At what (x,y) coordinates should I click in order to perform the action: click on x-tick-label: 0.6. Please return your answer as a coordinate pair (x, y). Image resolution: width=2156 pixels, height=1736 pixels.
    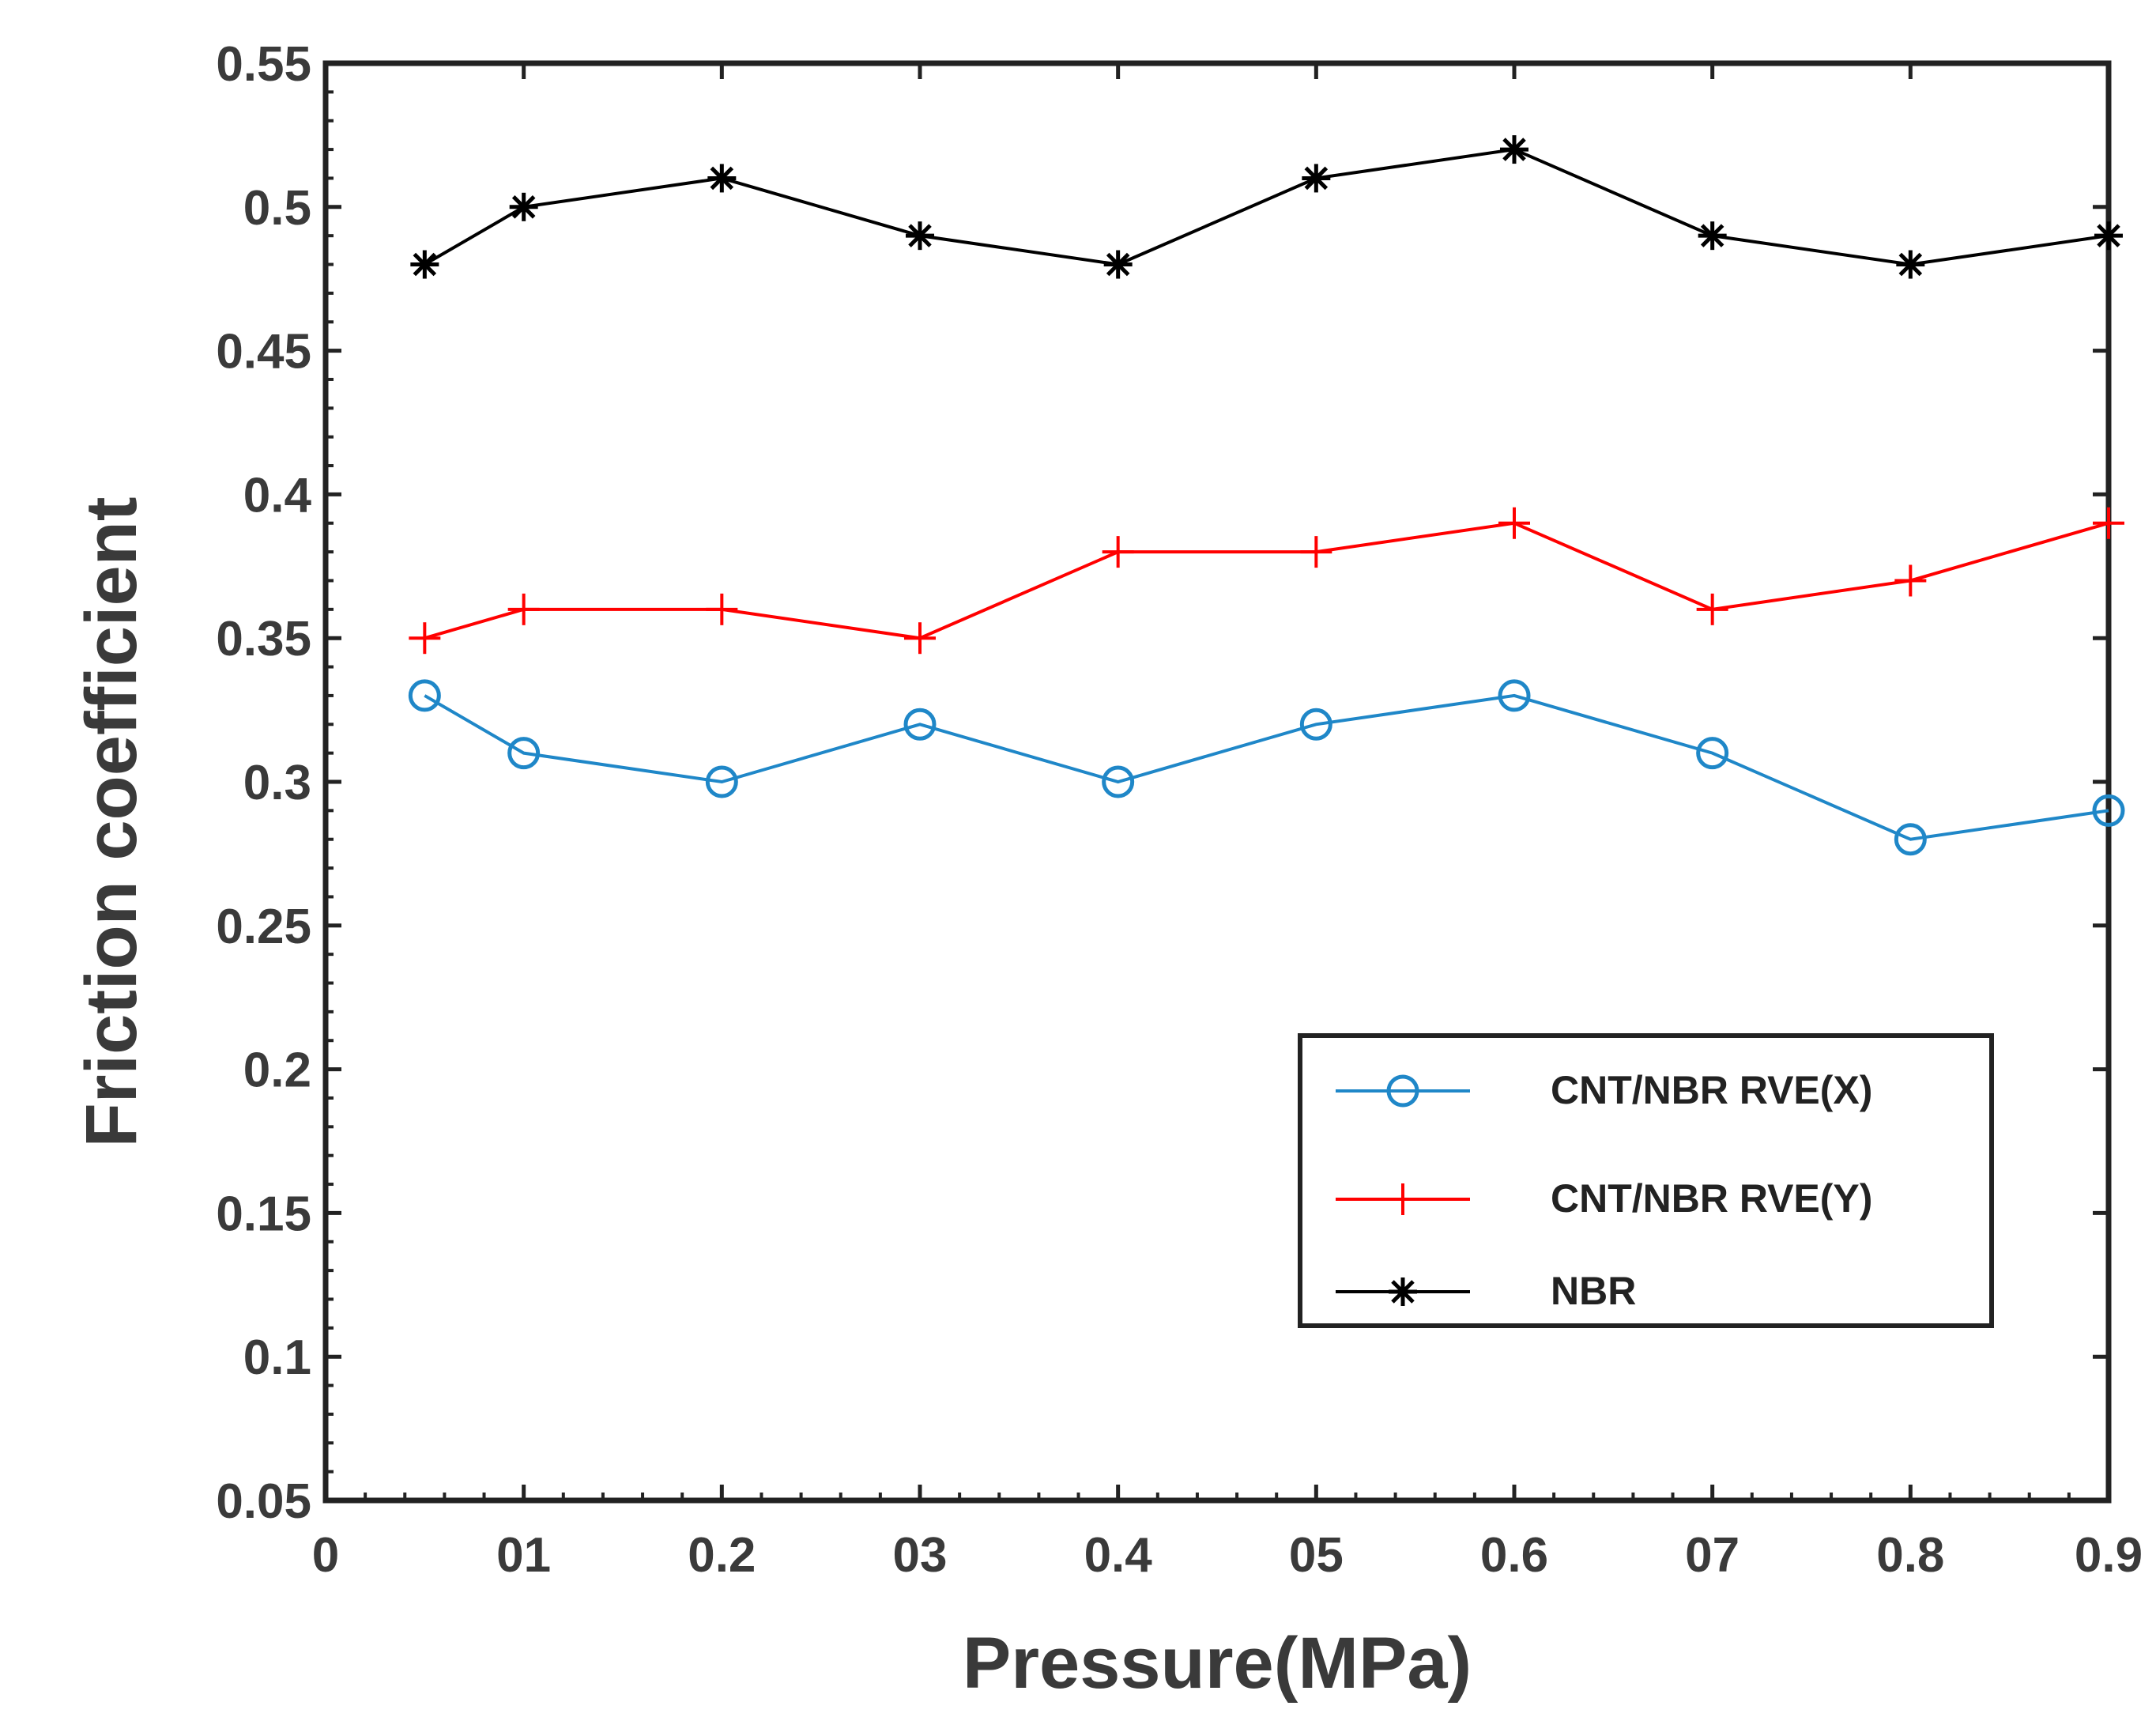
    Looking at the image, I should click on (1514, 1555).